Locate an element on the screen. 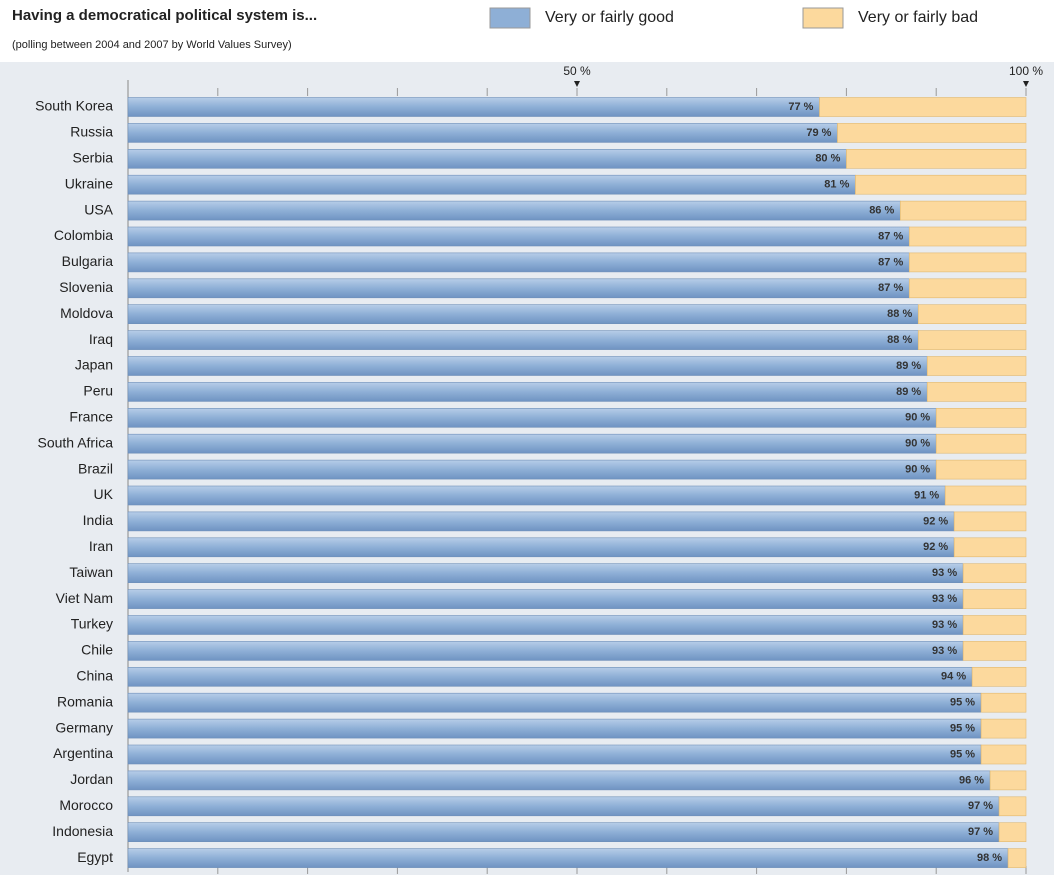  data-label: 96 % is located at coordinates (971, 780).